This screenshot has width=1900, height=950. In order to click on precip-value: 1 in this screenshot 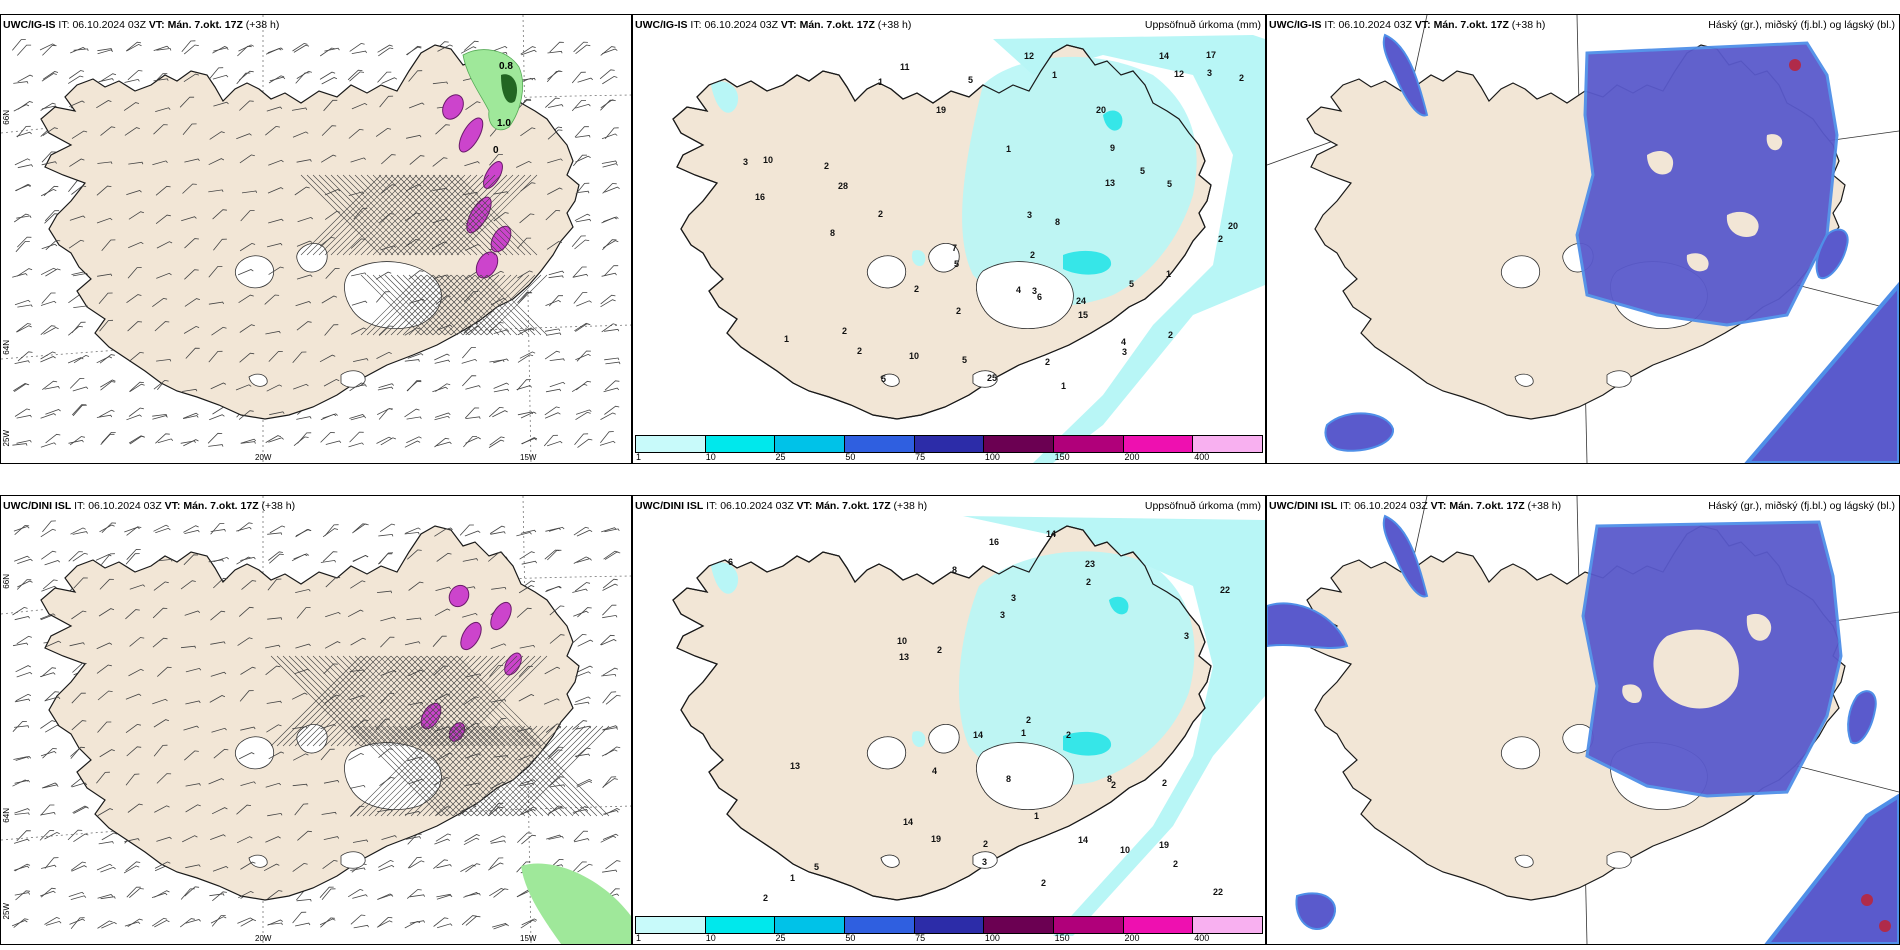, I will do `click(786, 339)`.